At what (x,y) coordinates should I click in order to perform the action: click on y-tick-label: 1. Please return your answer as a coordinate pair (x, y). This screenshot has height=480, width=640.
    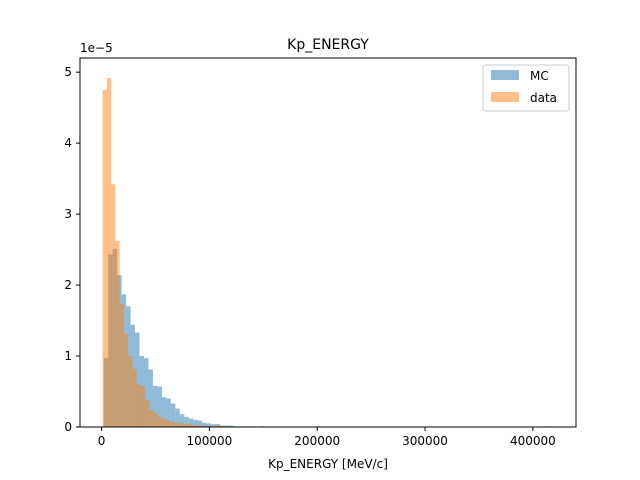
    Looking at the image, I should click on (68, 356).